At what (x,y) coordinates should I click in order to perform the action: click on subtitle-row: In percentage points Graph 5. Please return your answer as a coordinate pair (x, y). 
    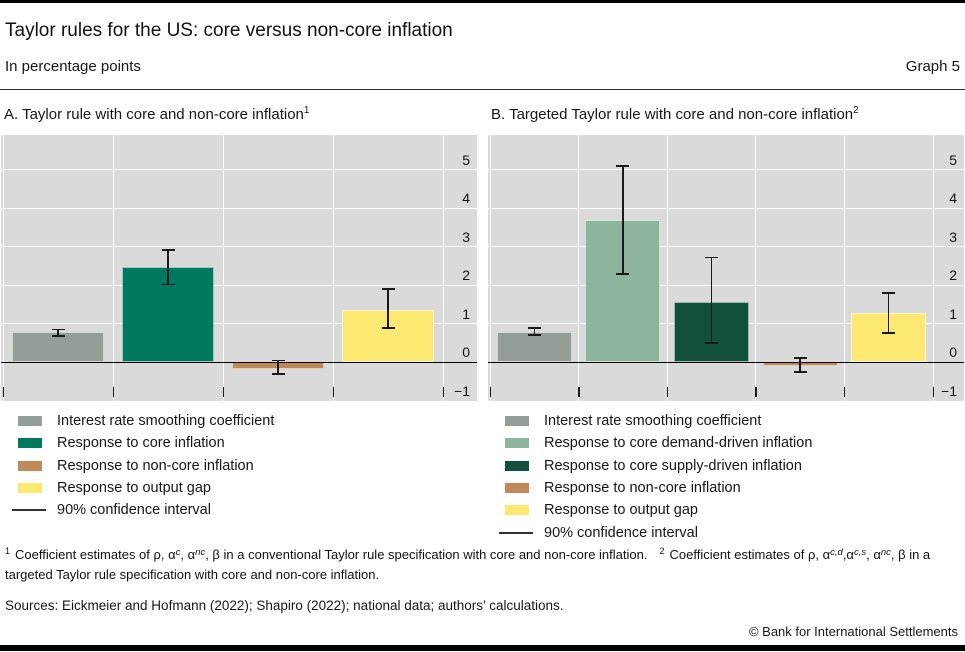
    Looking at the image, I should click on (482, 67).